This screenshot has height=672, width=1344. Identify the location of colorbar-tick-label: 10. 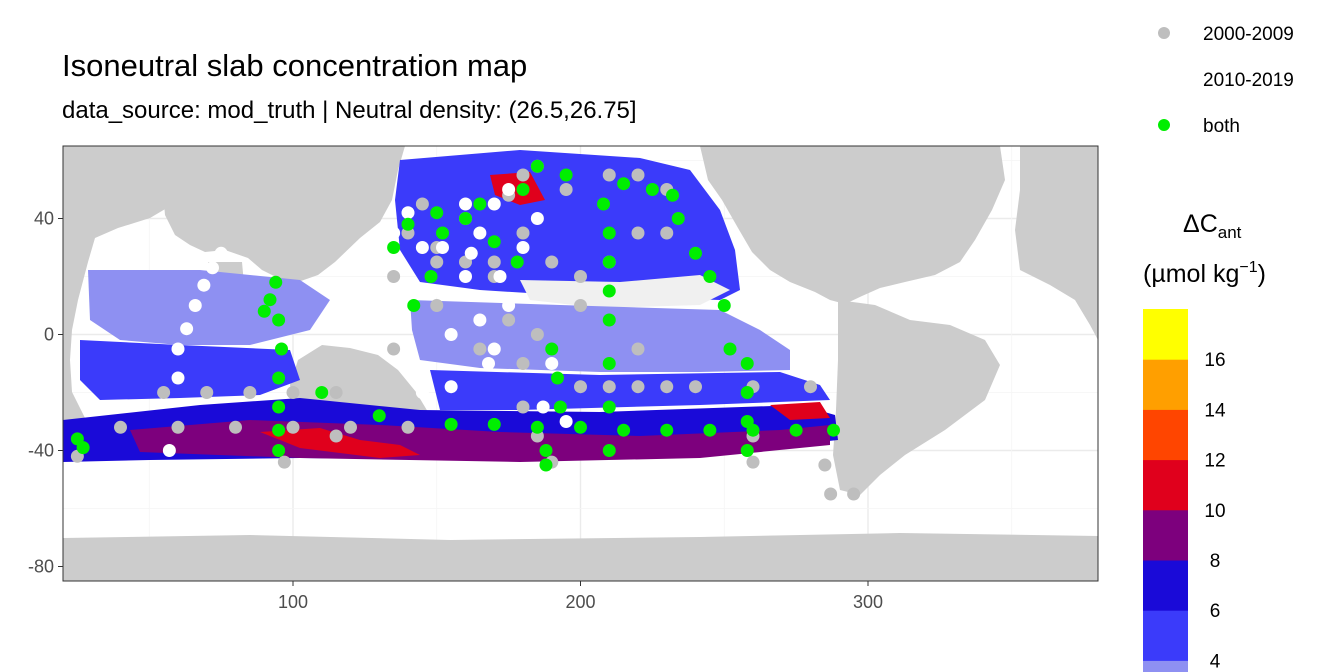
(1214, 511).